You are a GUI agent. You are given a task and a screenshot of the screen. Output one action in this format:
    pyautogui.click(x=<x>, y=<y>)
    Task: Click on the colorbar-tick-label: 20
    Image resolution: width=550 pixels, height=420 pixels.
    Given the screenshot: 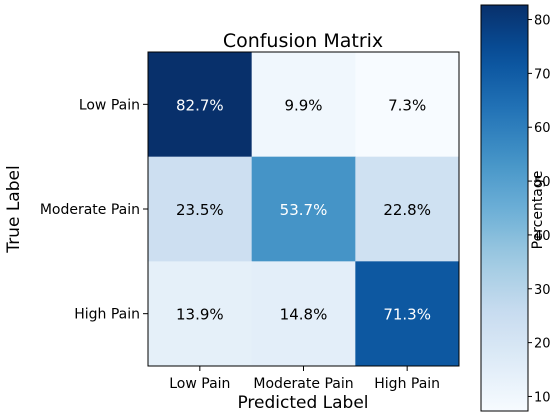 What is the action you would take?
    pyautogui.click(x=542, y=344)
    